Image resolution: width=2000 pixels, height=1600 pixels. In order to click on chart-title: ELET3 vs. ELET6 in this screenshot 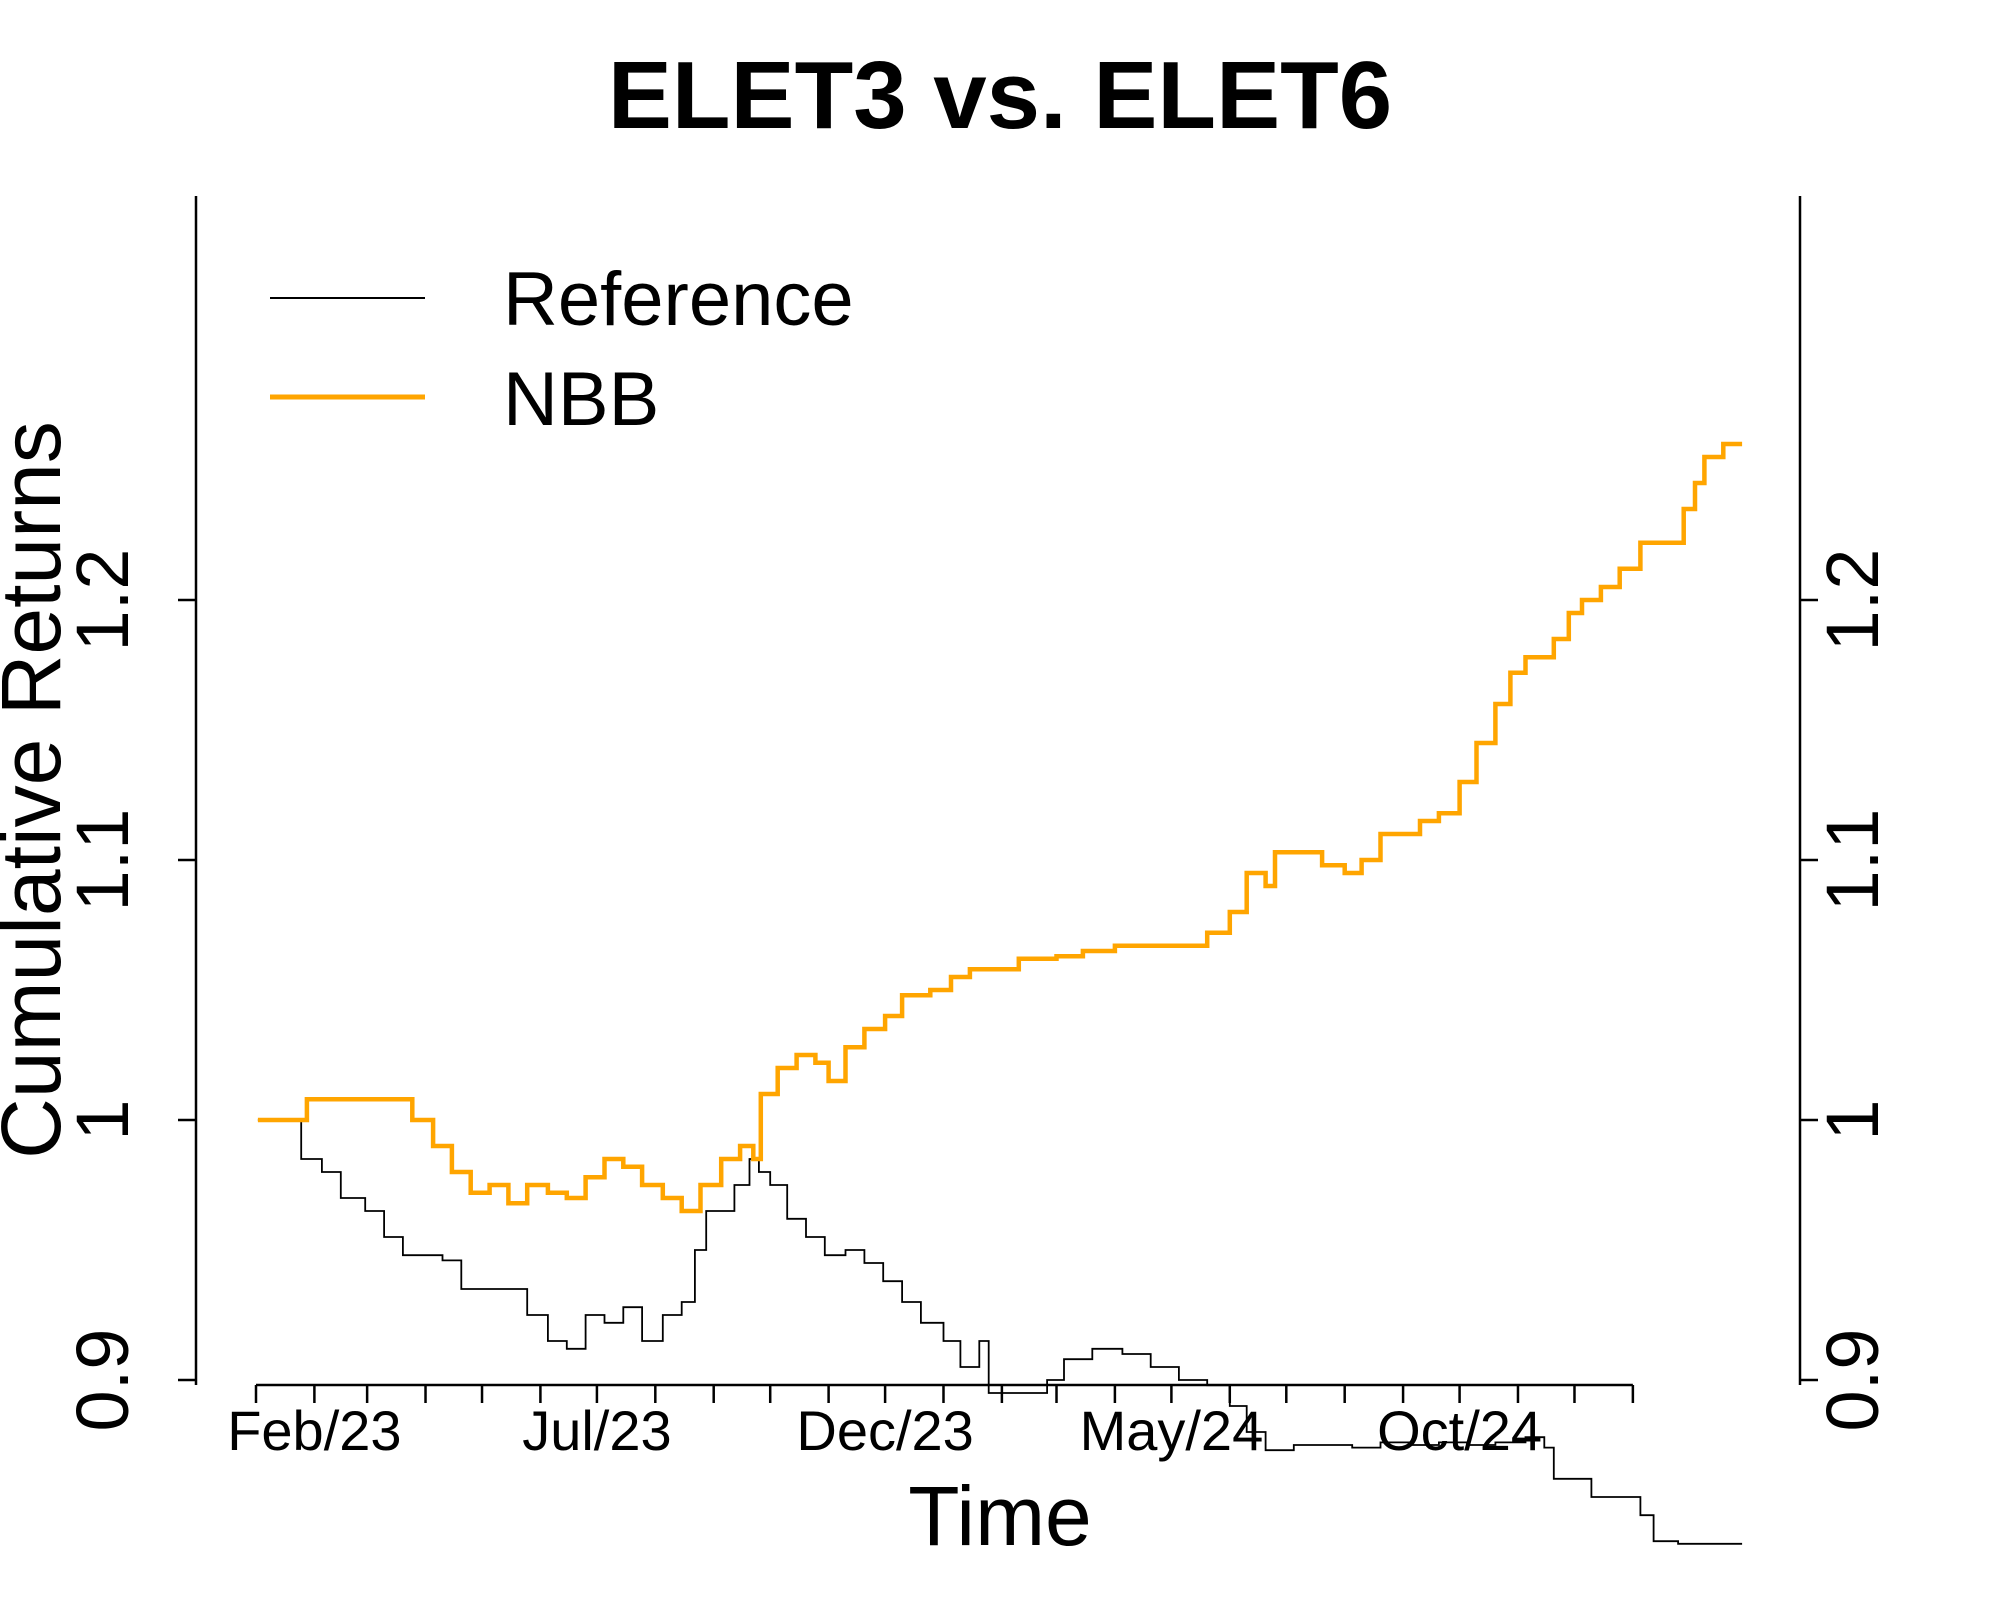, I will do `click(1000, 95)`.